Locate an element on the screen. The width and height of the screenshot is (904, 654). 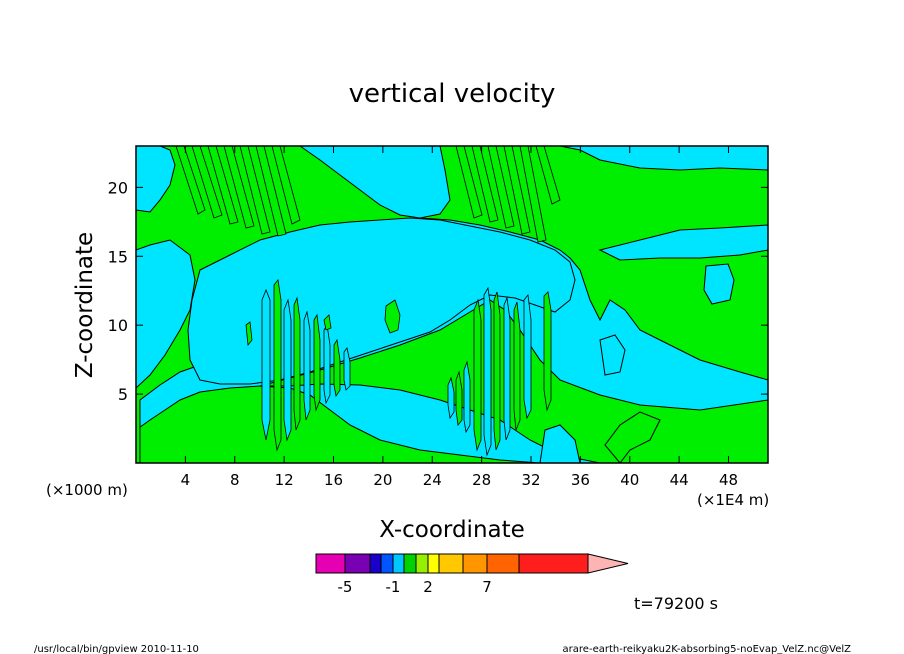
y-tick-label: 20 is located at coordinates (118, 187).